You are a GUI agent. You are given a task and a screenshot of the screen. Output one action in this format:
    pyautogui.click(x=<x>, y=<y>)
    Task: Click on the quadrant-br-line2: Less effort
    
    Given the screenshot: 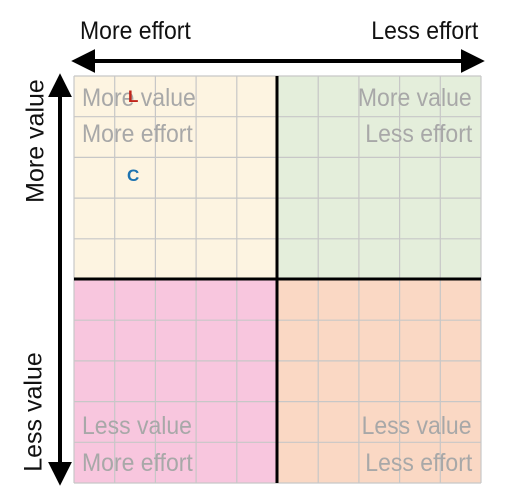 What is the action you would take?
    pyautogui.click(x=418, y=463)
    